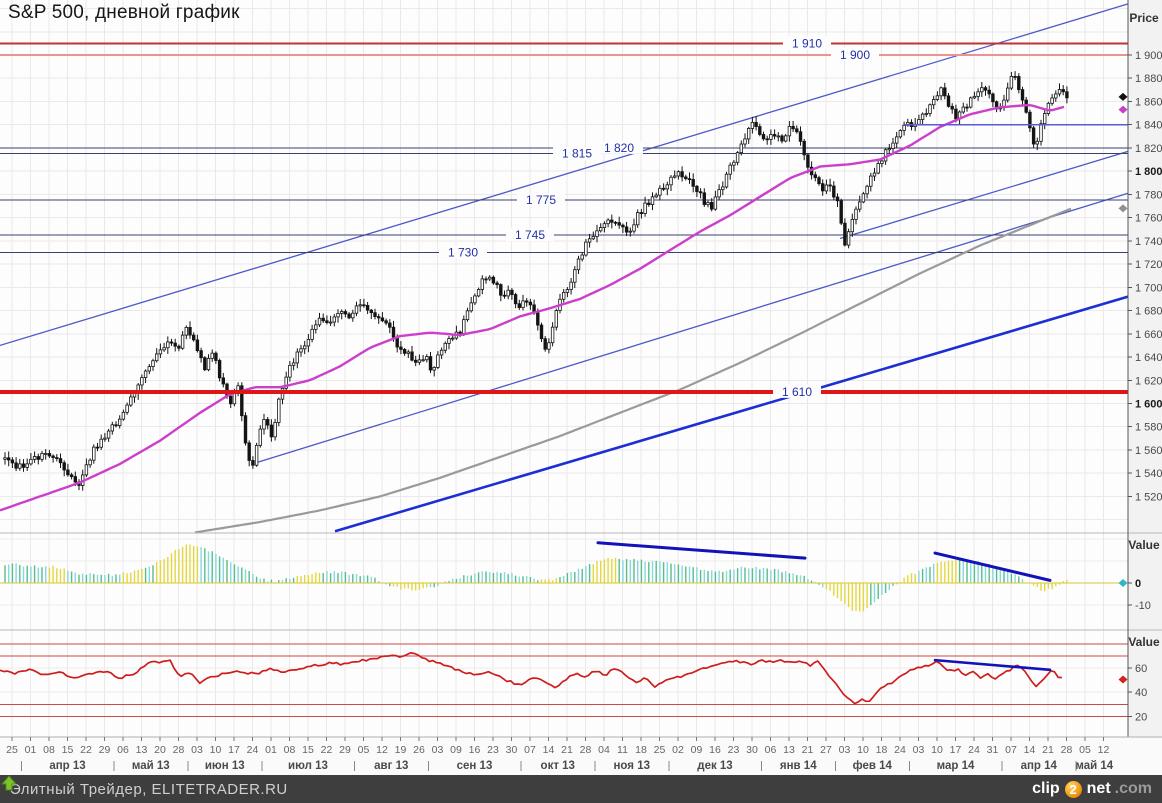 This screenshot has width=1162, height=803. Describe the element at coordinates (1094, 766) in the screenshot. I see `svg-text: май 14` at that location.